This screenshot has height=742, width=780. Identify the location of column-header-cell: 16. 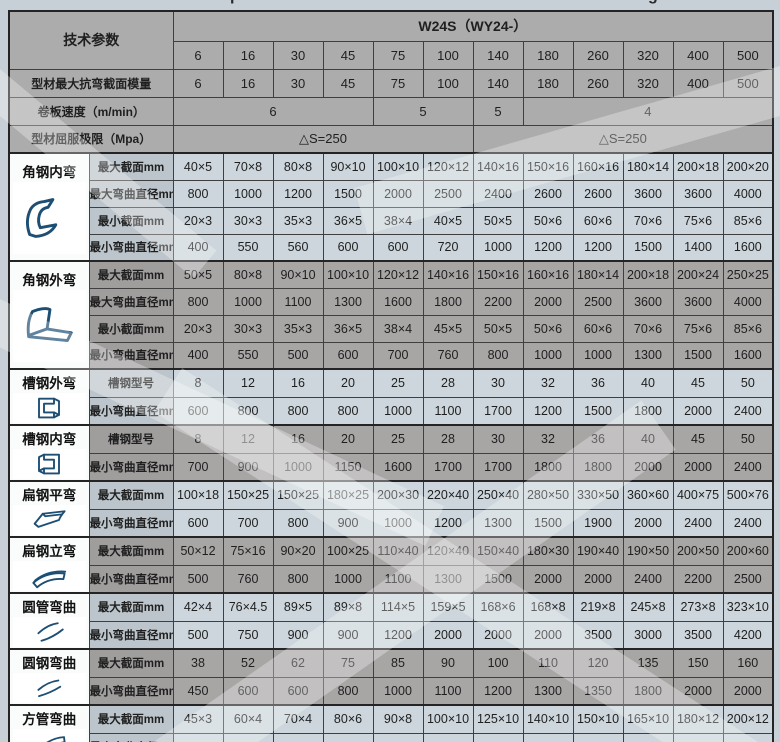
(248, 55).